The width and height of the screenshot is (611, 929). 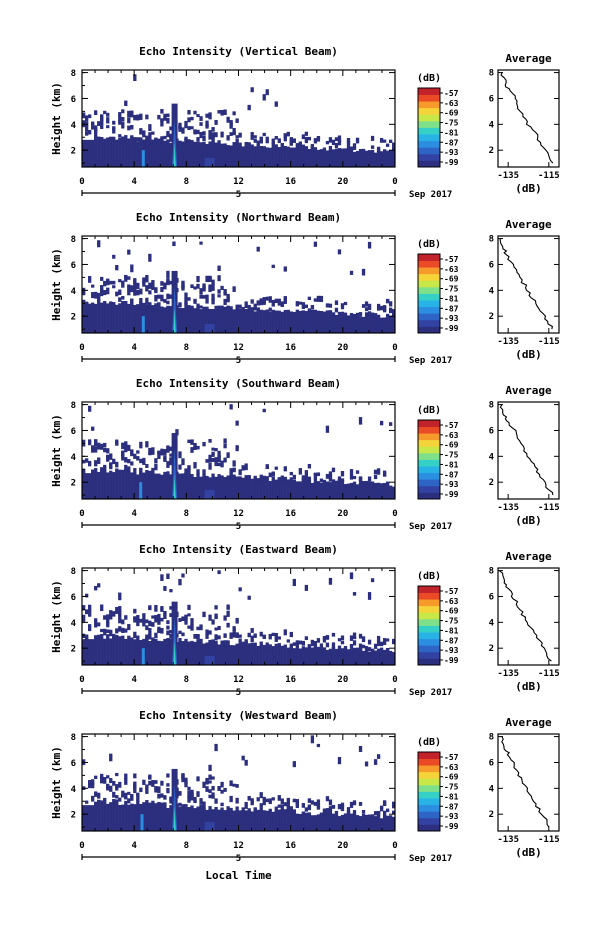 What do you see at coordinates (491, 649) in the screenshot?
I see `profile-y-tick-label: 2` at bounding box center [491, 649].